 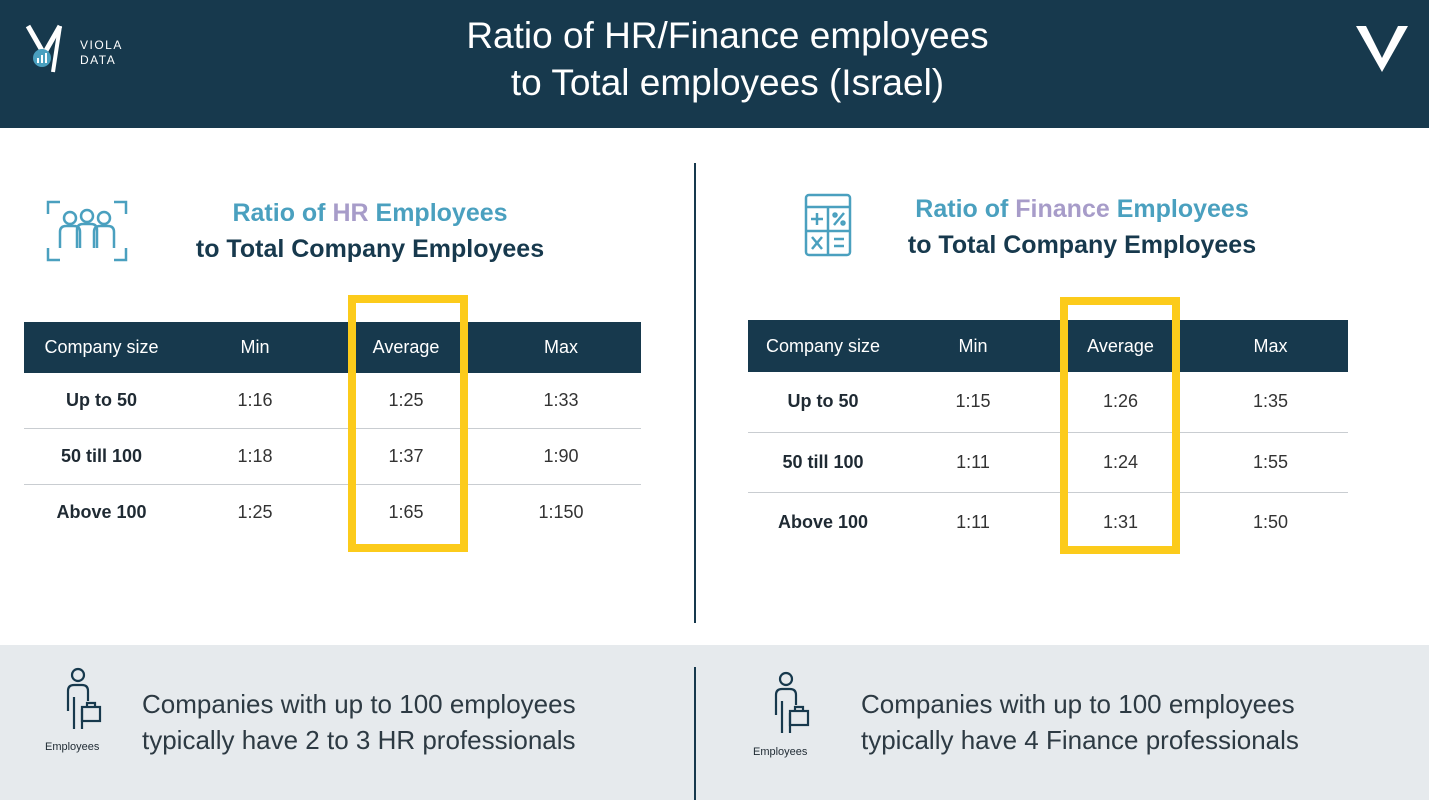 What do you see at coordinates (973, 402) in the screenshot?
I see `min-cell: 1:15` at bounding box center [973, 402].